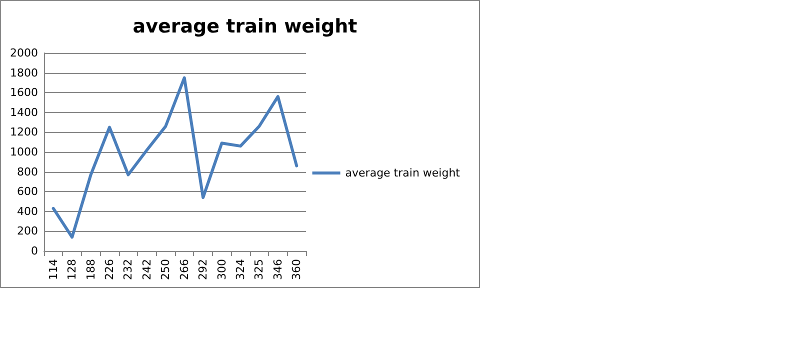  Describe the element at coordinates (24, 152) in the screenshot. I see `y-tick-label: 1000` at that location.